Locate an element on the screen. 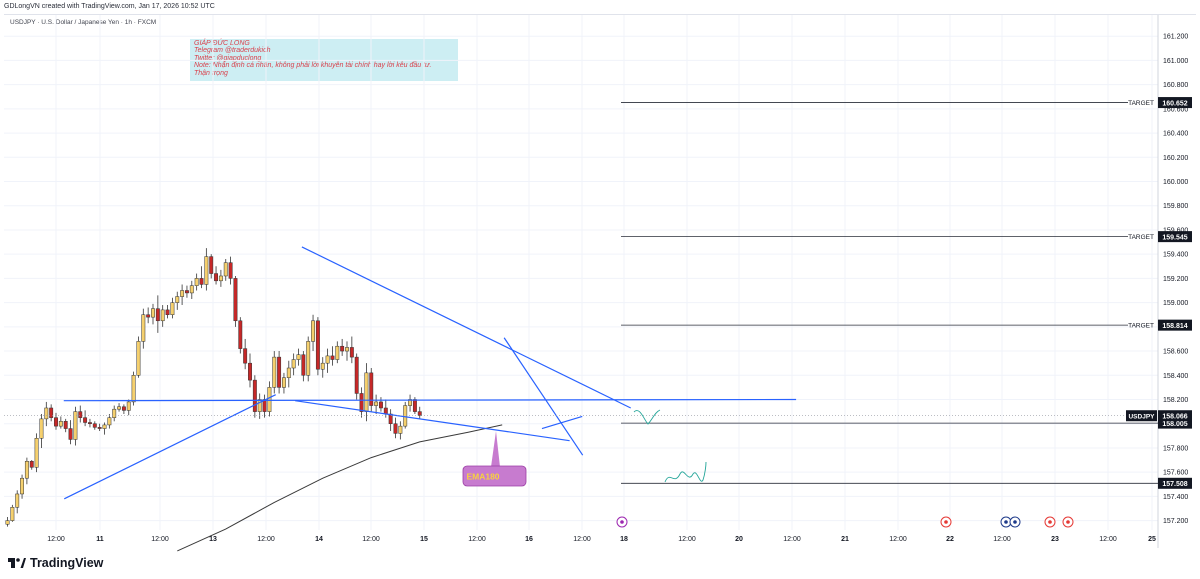 The height and width of the screenshot is (579, 1200). target-label: TARGET is located at coordinates (1141, 237).